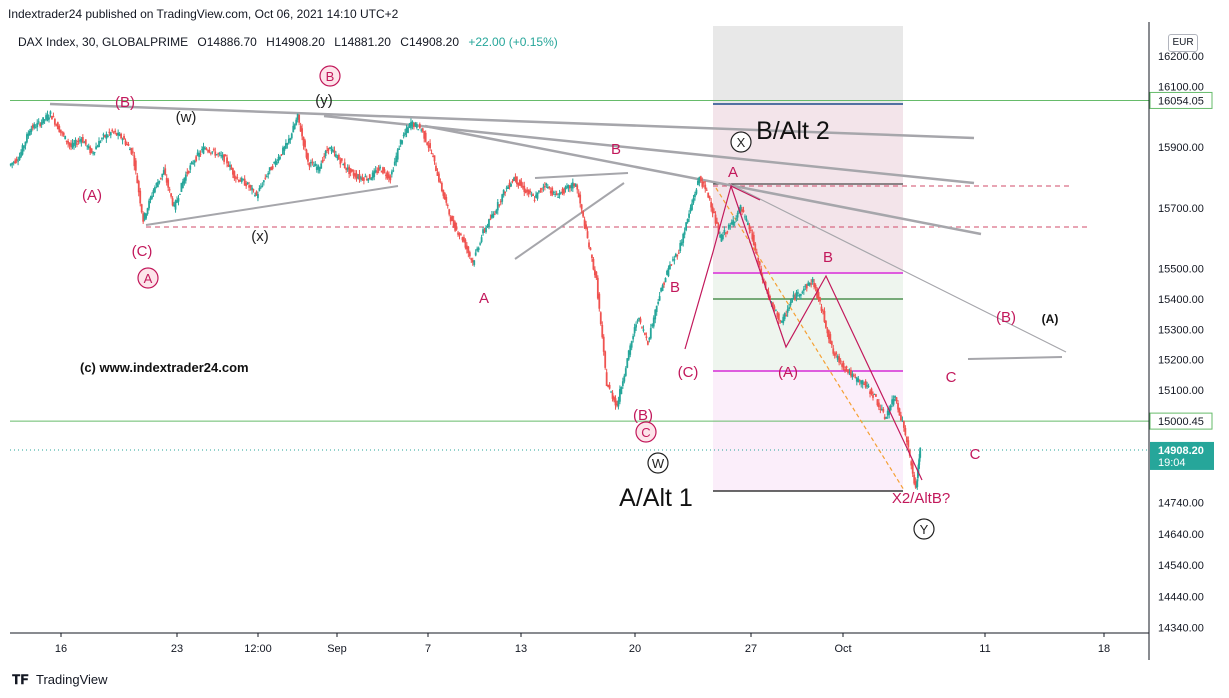 The image size is (1229, 698). Describe the element at coordinates (430, 42) in the screenshot. I see `close-value: C14908.20` at that location.